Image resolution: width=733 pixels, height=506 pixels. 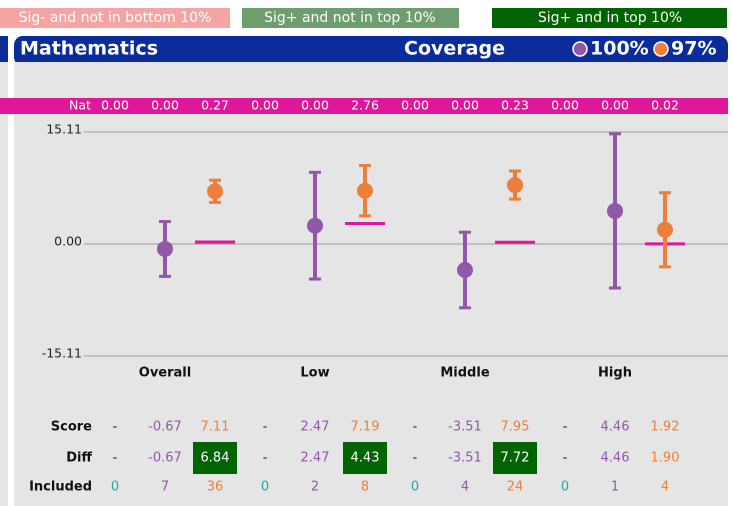 What do you see at coordinates (165, 487) in the screenshot?
I see `table-cell: 7` at bounding box center [165, 487].